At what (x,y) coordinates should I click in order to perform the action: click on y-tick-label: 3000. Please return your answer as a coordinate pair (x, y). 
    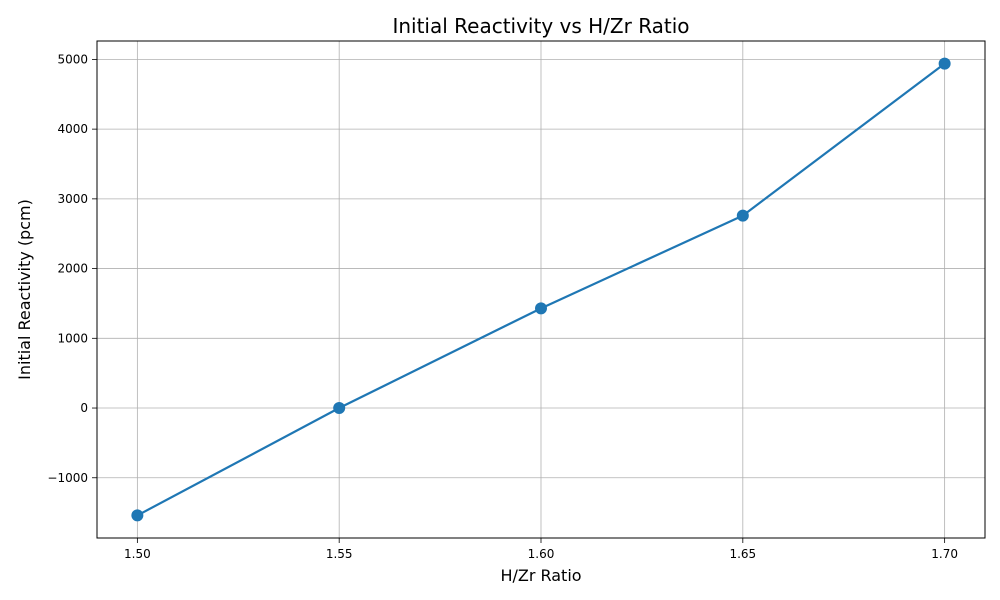
    Looking at the image, I should click on (72, 199).